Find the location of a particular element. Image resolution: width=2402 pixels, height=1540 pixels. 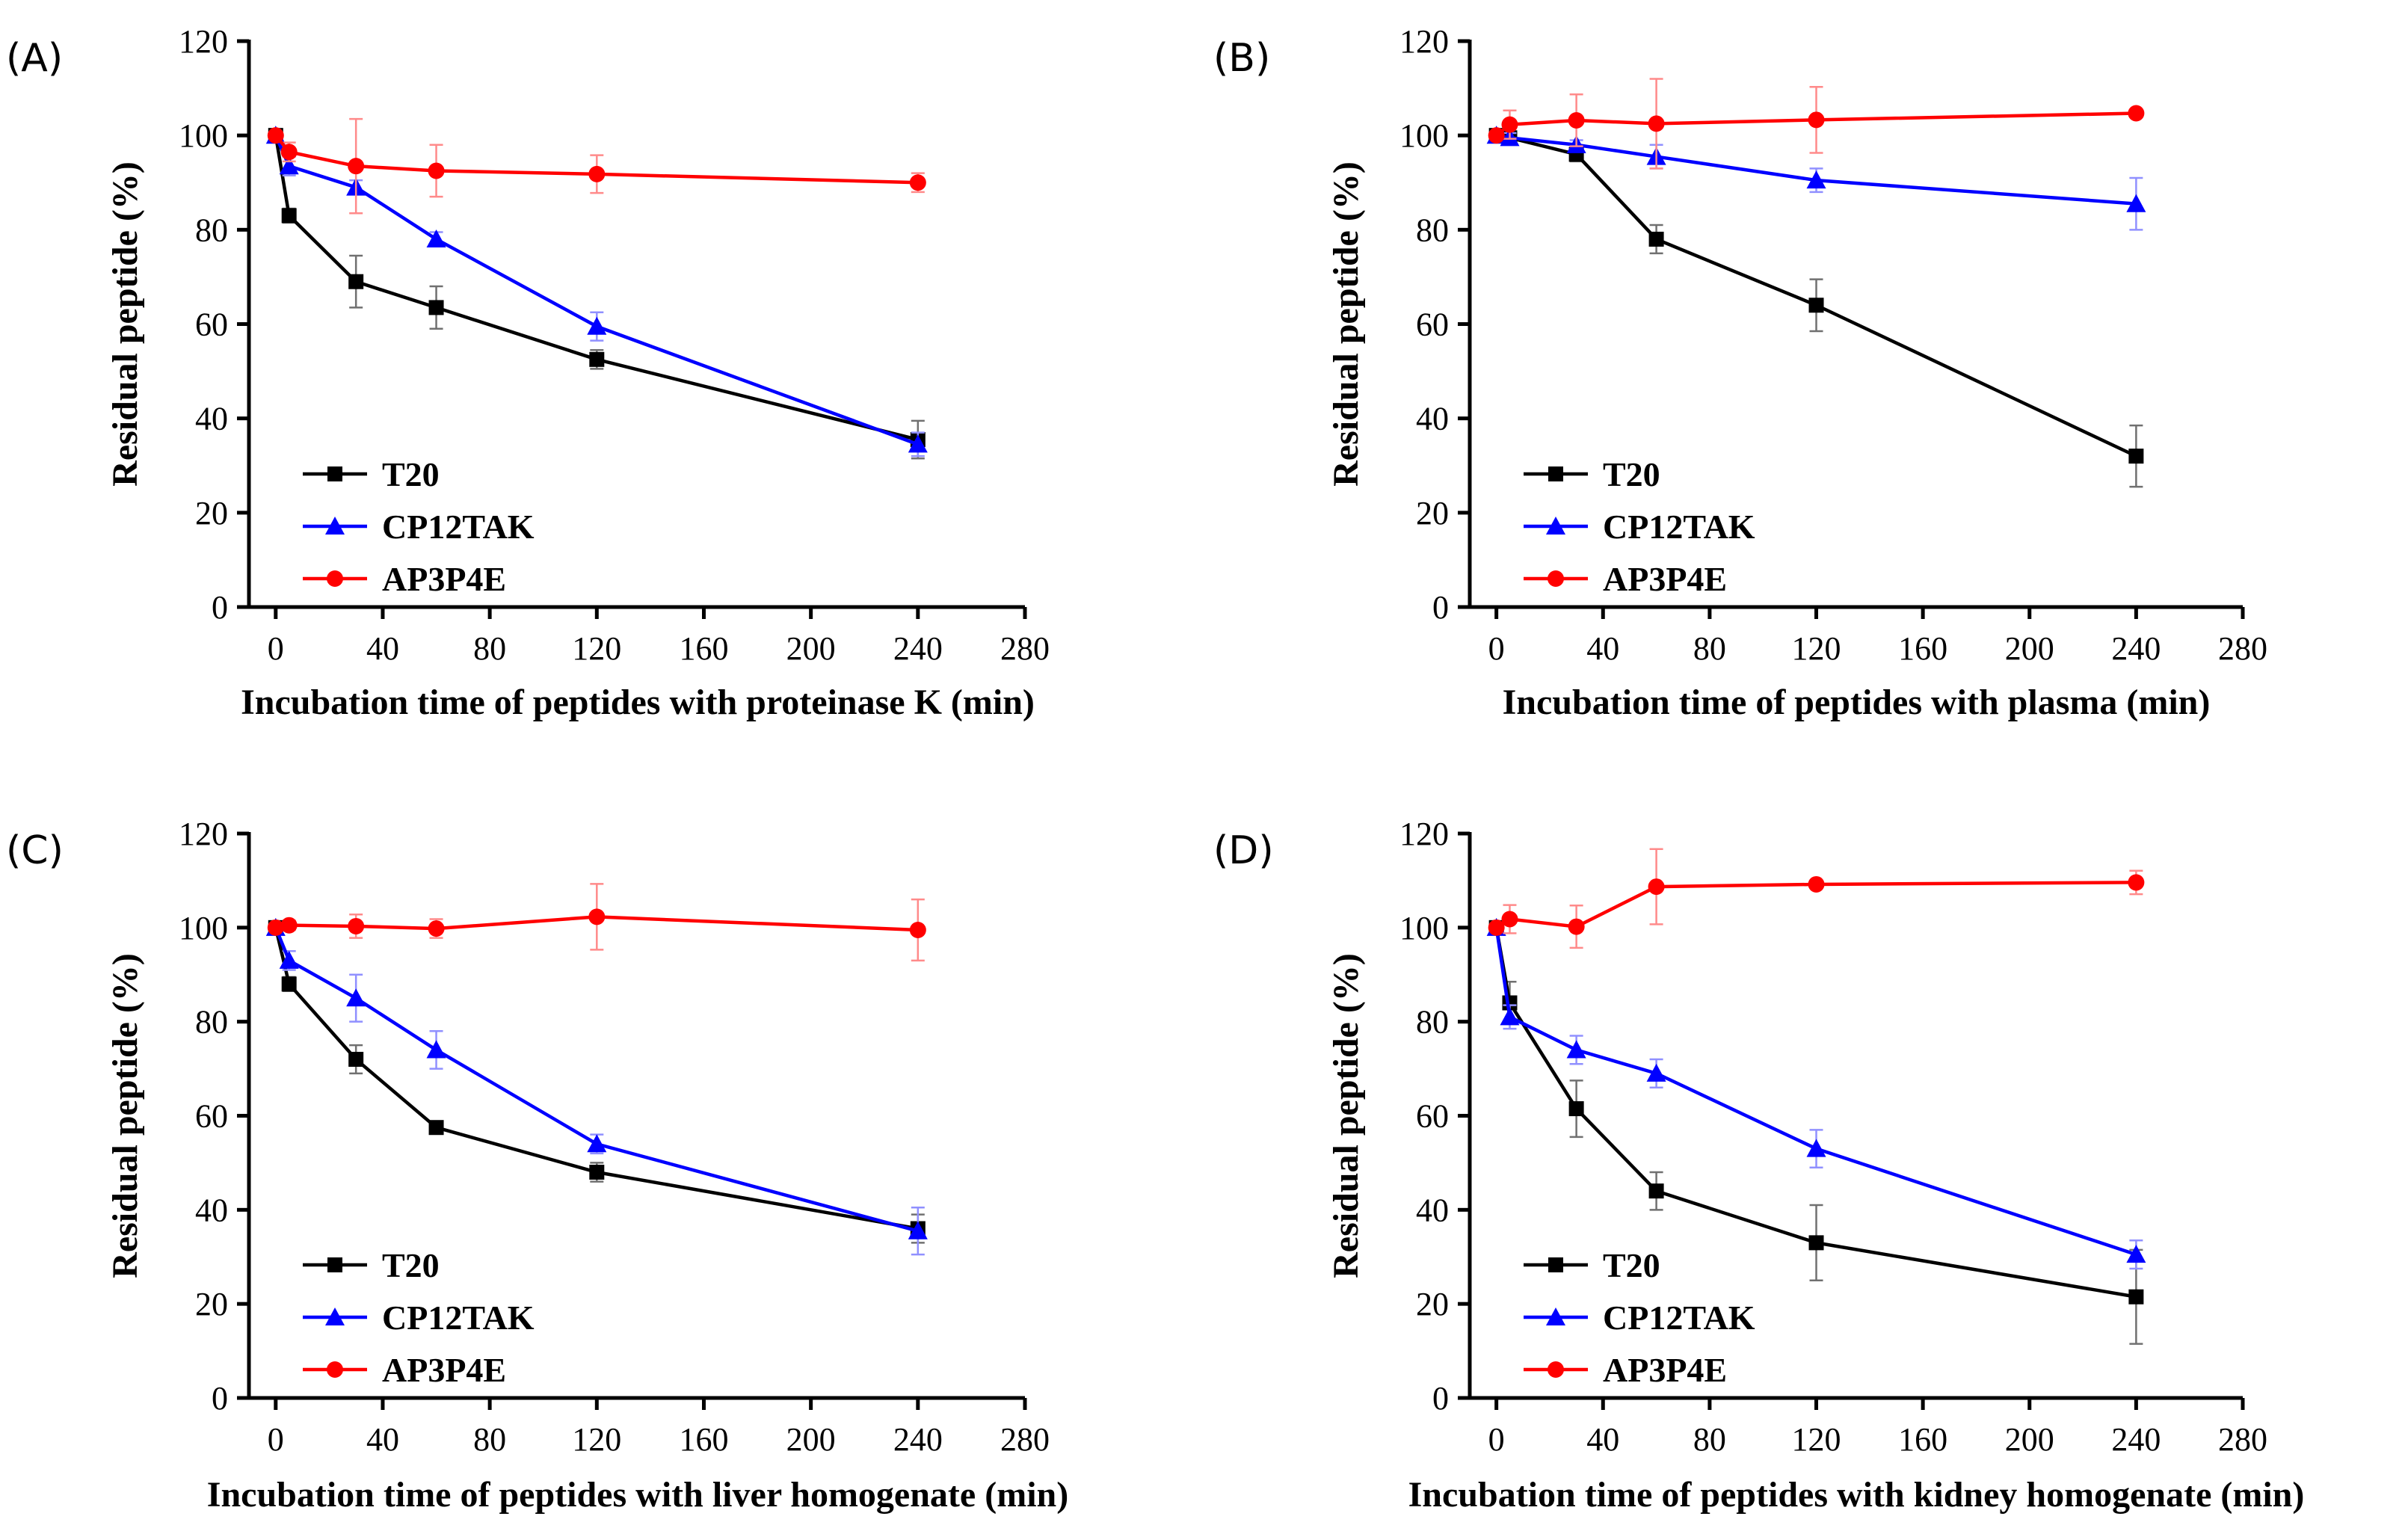

panel-letter: (D) is located at coordinates (1243, 850).